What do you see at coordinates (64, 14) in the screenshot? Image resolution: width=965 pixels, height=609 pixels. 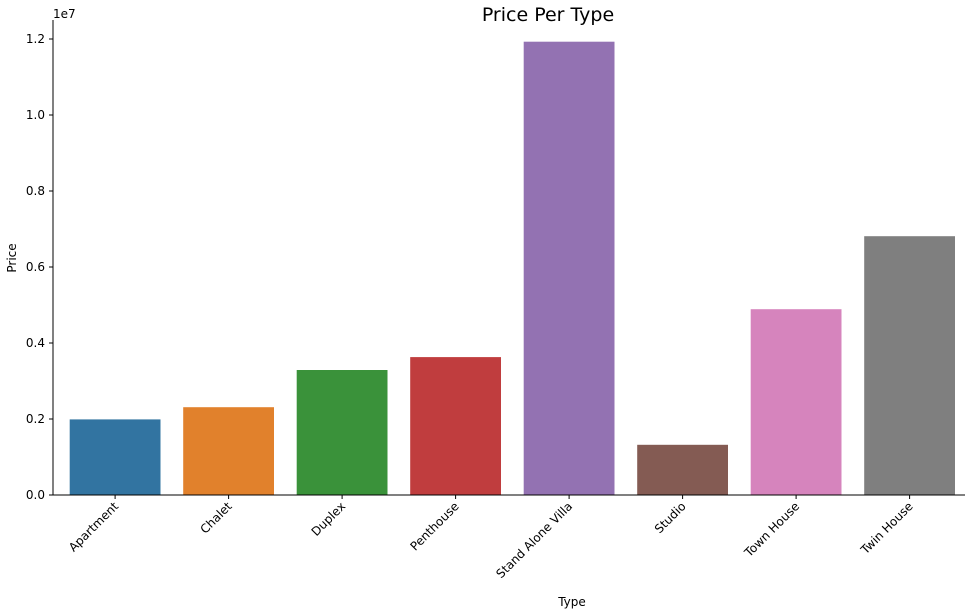 I see `y-scale-label: 1e7` at bounding box center [64, 14].